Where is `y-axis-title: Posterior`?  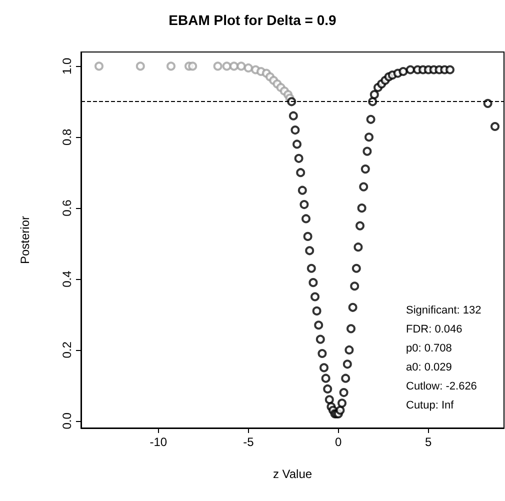
y-axis-title: Posterior is located at coordinates (25, 240).